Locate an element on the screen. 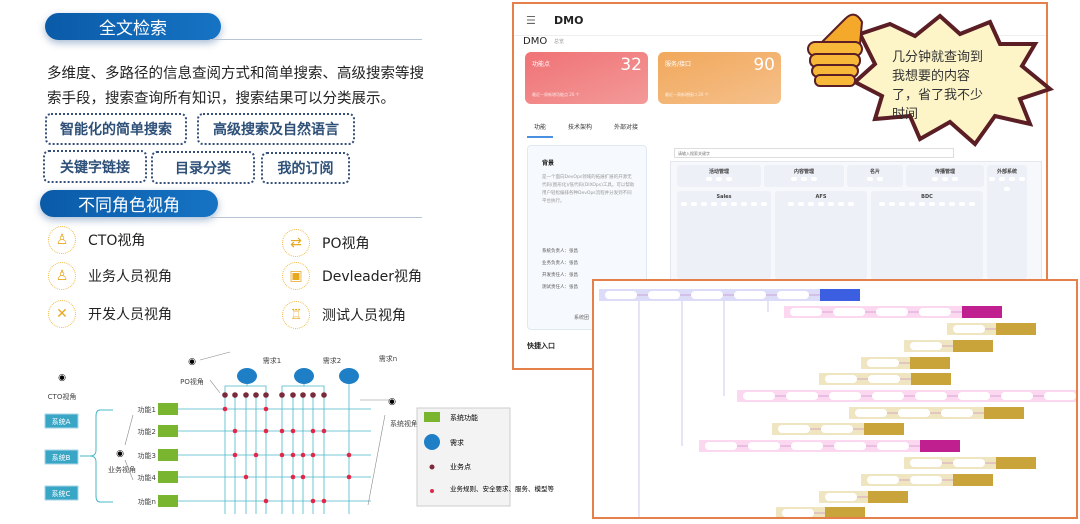 The width and height of the screenshot is (1080, 524). role-business: ♙ 业务人员视角 is located at coordinates (110, 276).